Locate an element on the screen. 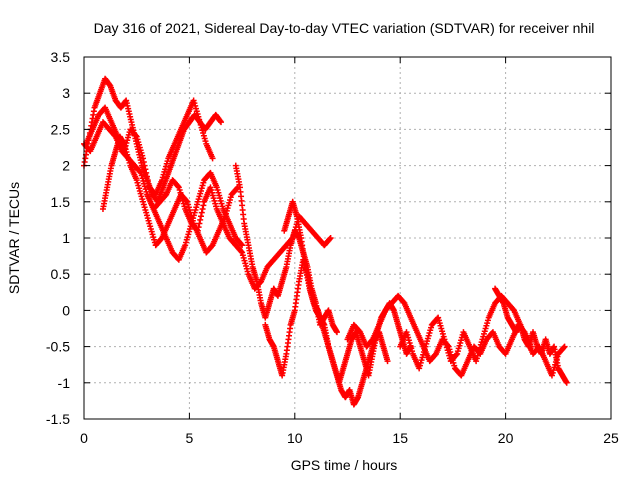 The width and height of the screenshot is (640, 480). x-tick-label: 10 is located at coordinates (295, 438).